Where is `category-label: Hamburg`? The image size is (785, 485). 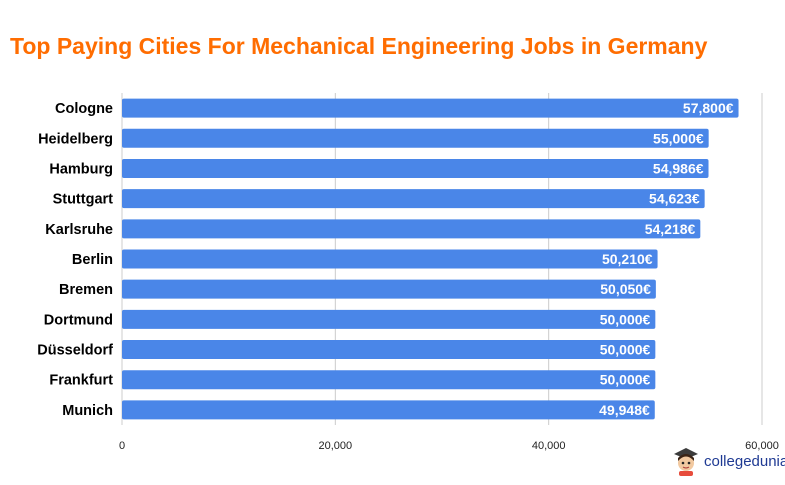
category-label: Hamburg is located at coordinates (81, 169).